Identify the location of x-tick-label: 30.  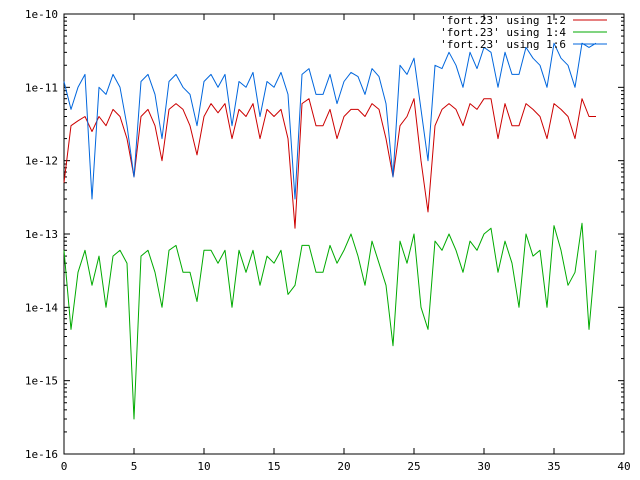
(483, 466).